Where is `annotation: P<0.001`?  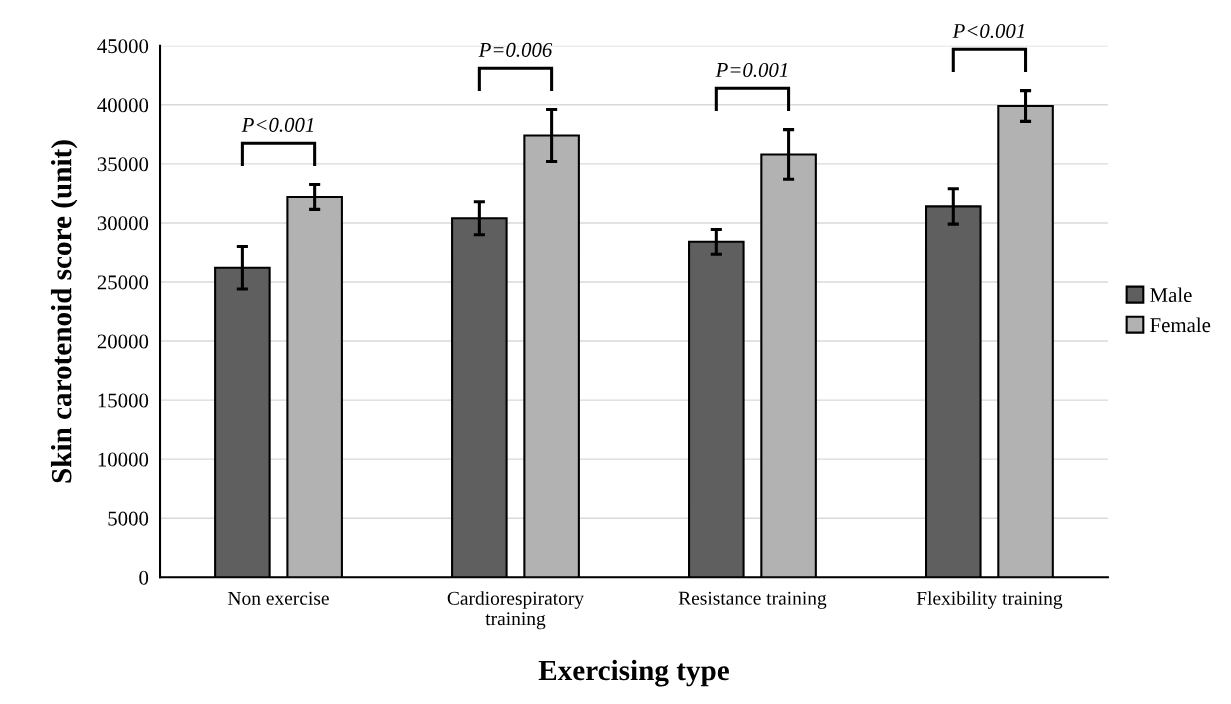
annotation: P<0.001 is located at coordinates (277, 124).